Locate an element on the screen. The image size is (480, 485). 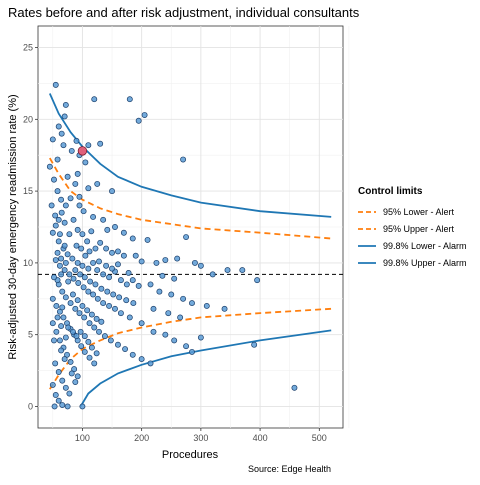
legend-label: 95% Upper - Alert is located at coordinates (419, 229).